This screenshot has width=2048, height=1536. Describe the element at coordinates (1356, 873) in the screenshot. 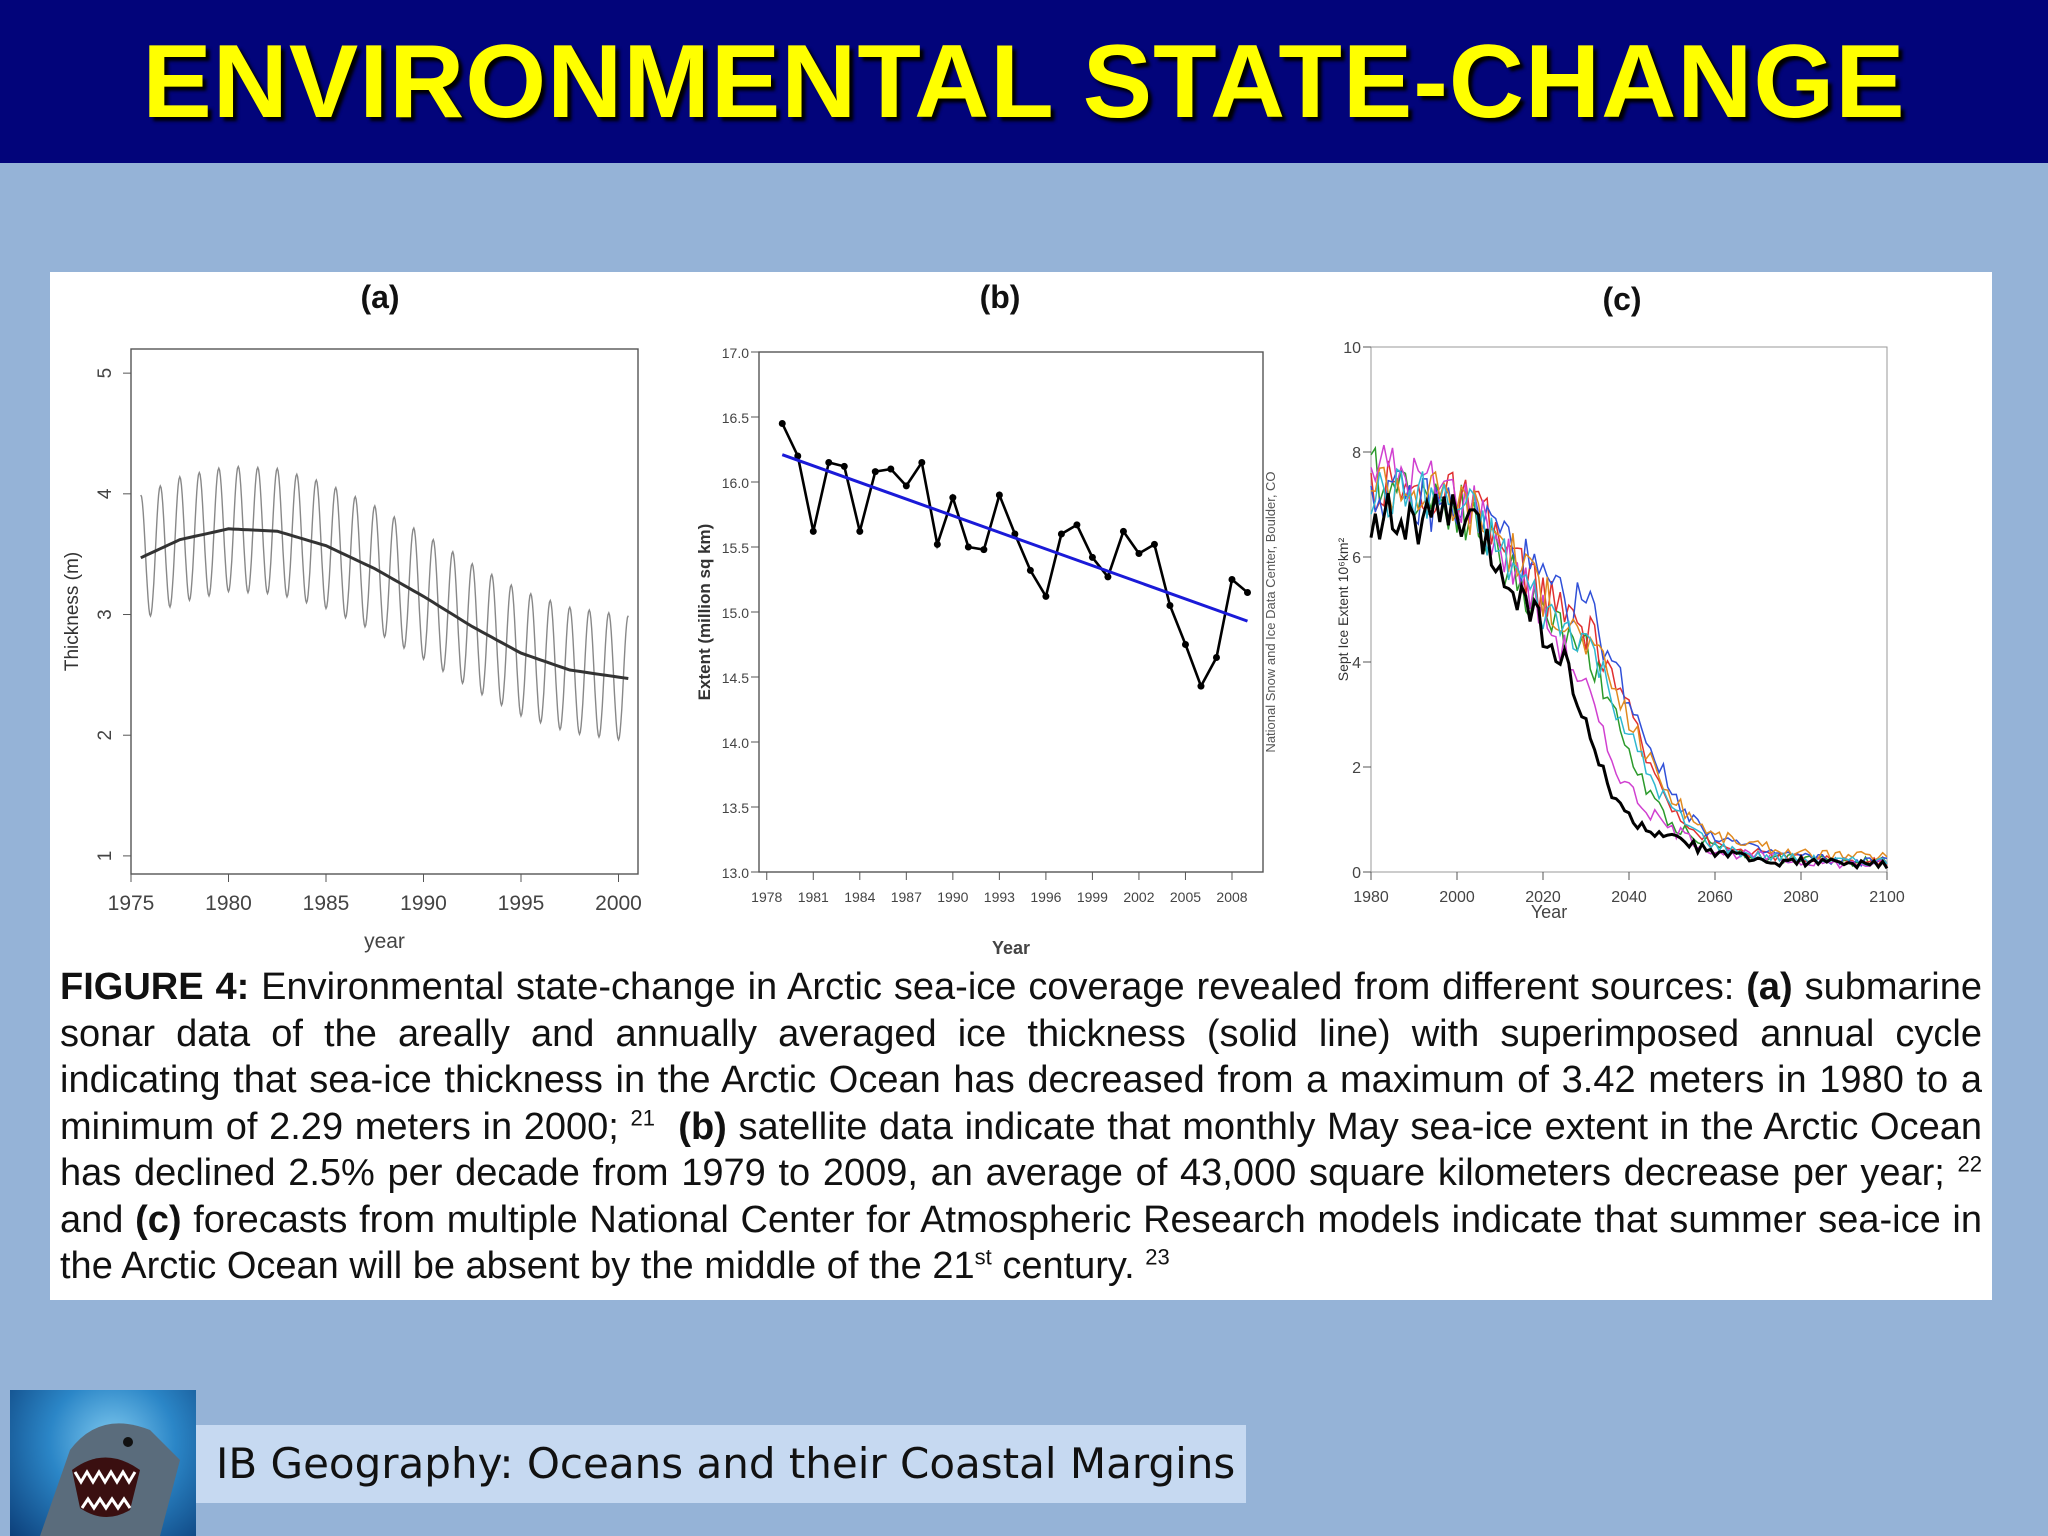

I see `panel-c-y-tick-label: 0` at that location.